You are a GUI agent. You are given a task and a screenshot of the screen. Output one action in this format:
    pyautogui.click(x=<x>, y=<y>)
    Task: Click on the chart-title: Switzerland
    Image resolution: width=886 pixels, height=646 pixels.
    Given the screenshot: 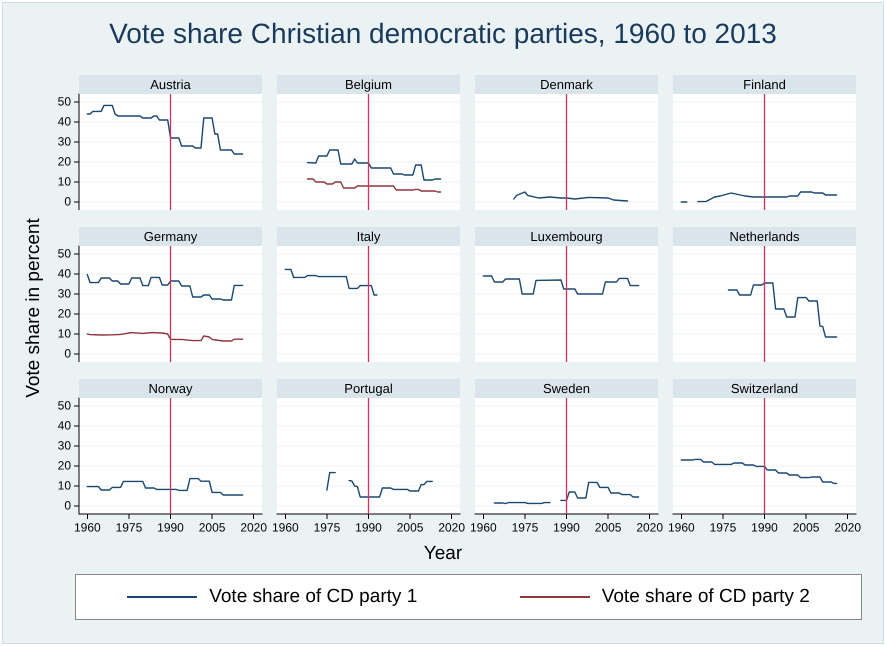 What is the action you would take?
    pyautogui.click(x=764, y=388)
    